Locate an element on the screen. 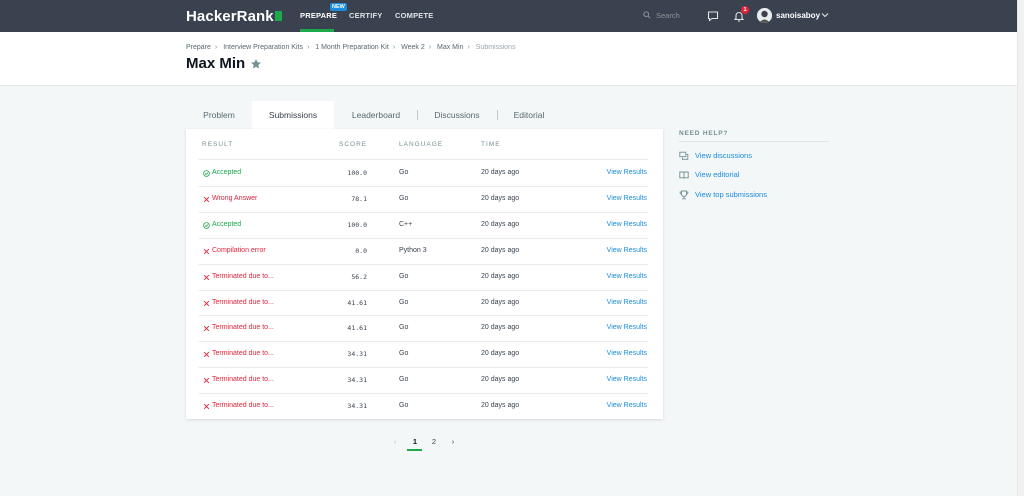 The height and width of the screenshot is (496, 1024). page-title: Max Min is located at coordinates (216, 63).